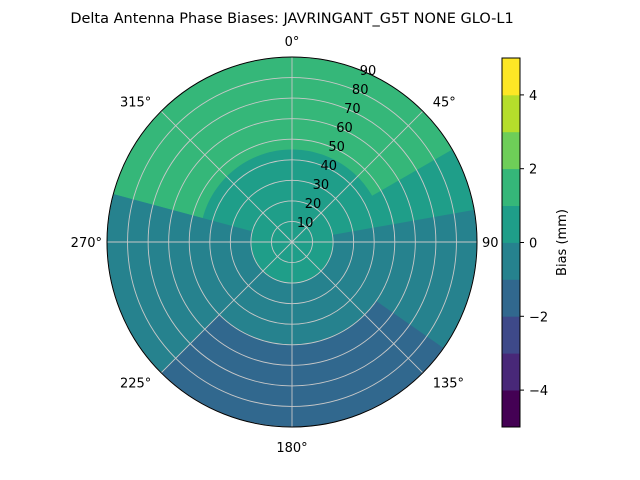 This screenshot has width=640, height=480. I want to click on angular-tick-label: 225°, so click(135, 384).